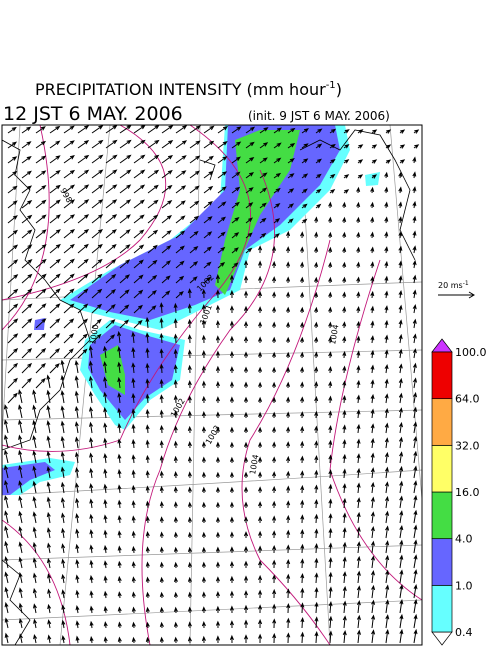 Image resolution: width=500 pixels, height=650 pixels. I want to click on colorbar: 0.4 1.0 4.0 16.0 32.0 64.0 100.0, so click(459, 492).